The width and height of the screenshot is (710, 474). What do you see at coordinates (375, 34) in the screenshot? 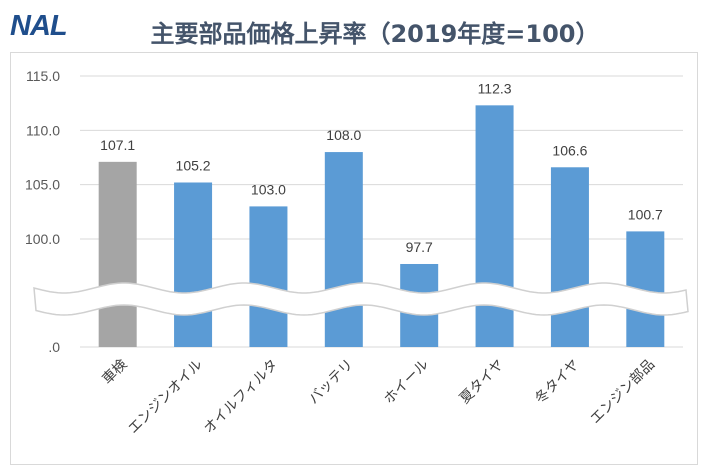
I see `chart-title: 主要部品価格上昇率（2019年度=100）` at bounding box center [375, 34].